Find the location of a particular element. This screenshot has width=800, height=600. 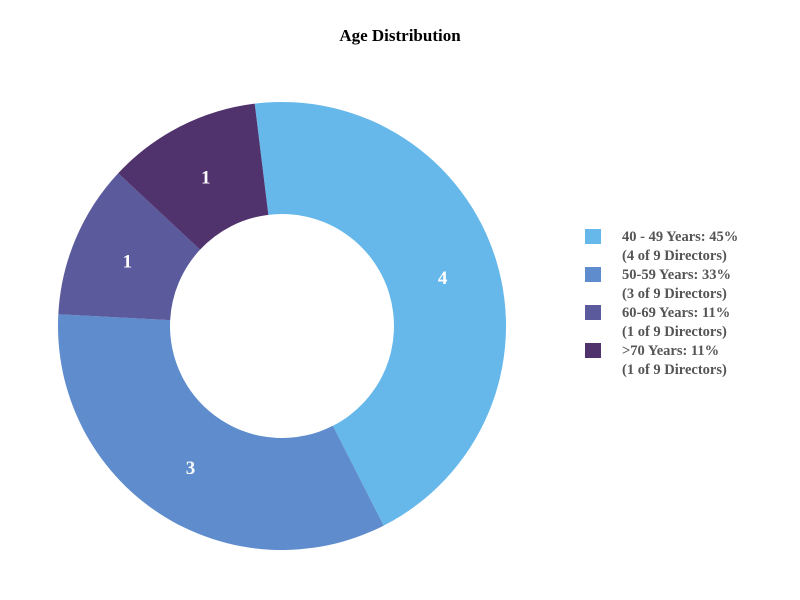

legend-label-40-49: 40 - 49 Years: 45% is located at coordinates (680, 237).